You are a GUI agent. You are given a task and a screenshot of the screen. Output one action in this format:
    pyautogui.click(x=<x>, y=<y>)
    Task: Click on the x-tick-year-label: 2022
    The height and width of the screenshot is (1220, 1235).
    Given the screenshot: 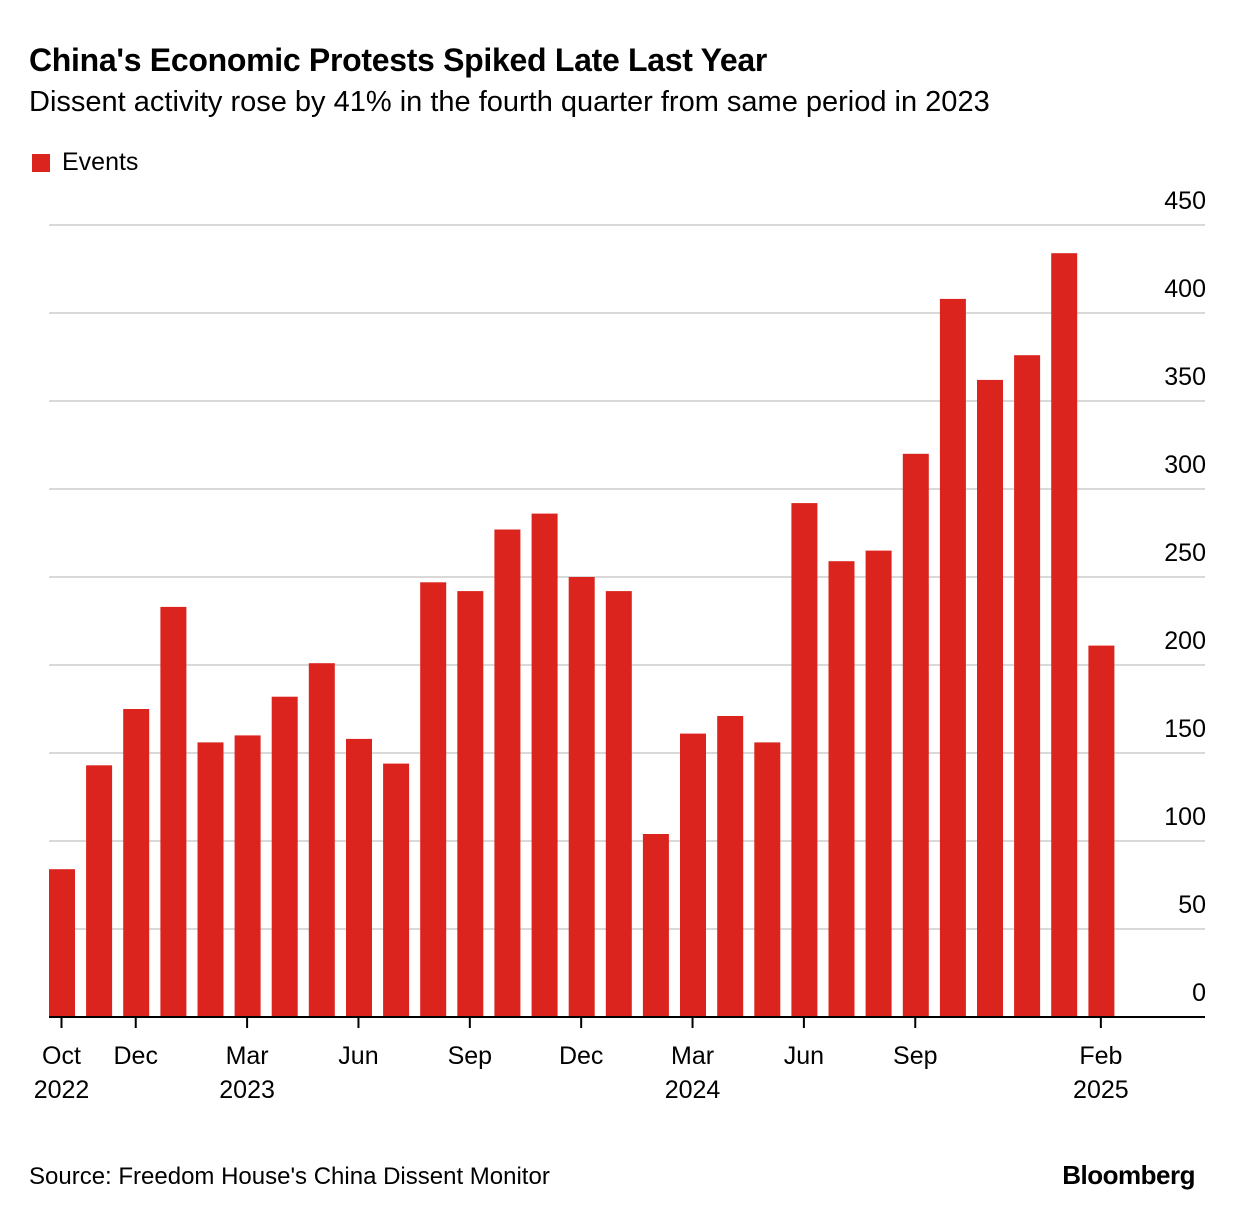 What is the action you would take?
    pyautogui.click(x=62, y=1090)
    